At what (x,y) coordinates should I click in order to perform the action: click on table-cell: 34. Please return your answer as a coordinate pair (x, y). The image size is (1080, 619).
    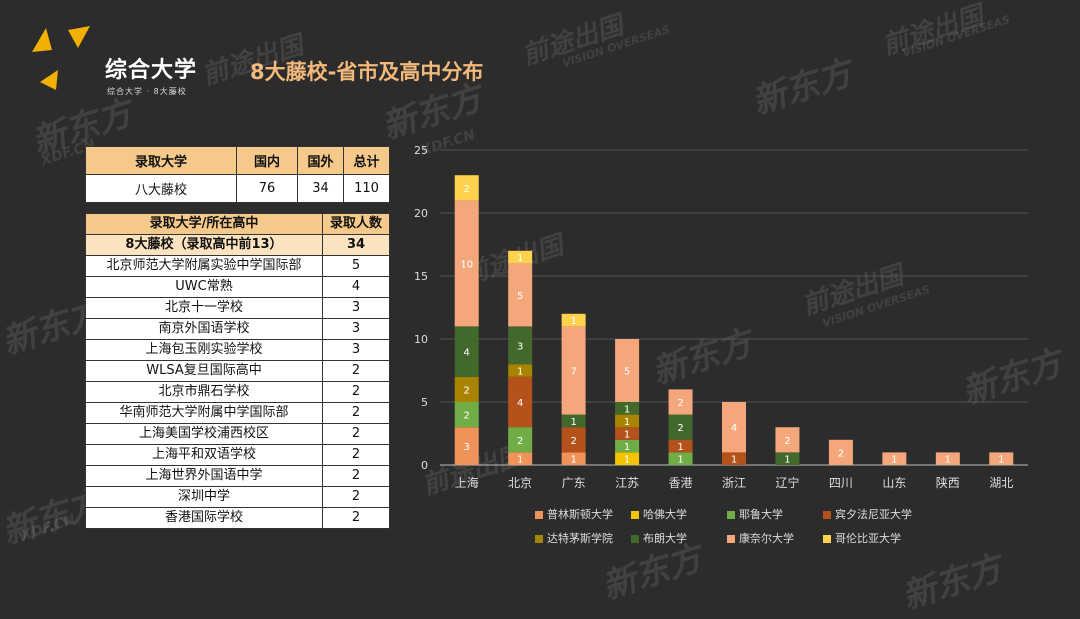
    Looking at the image, I should click on (356, 245).